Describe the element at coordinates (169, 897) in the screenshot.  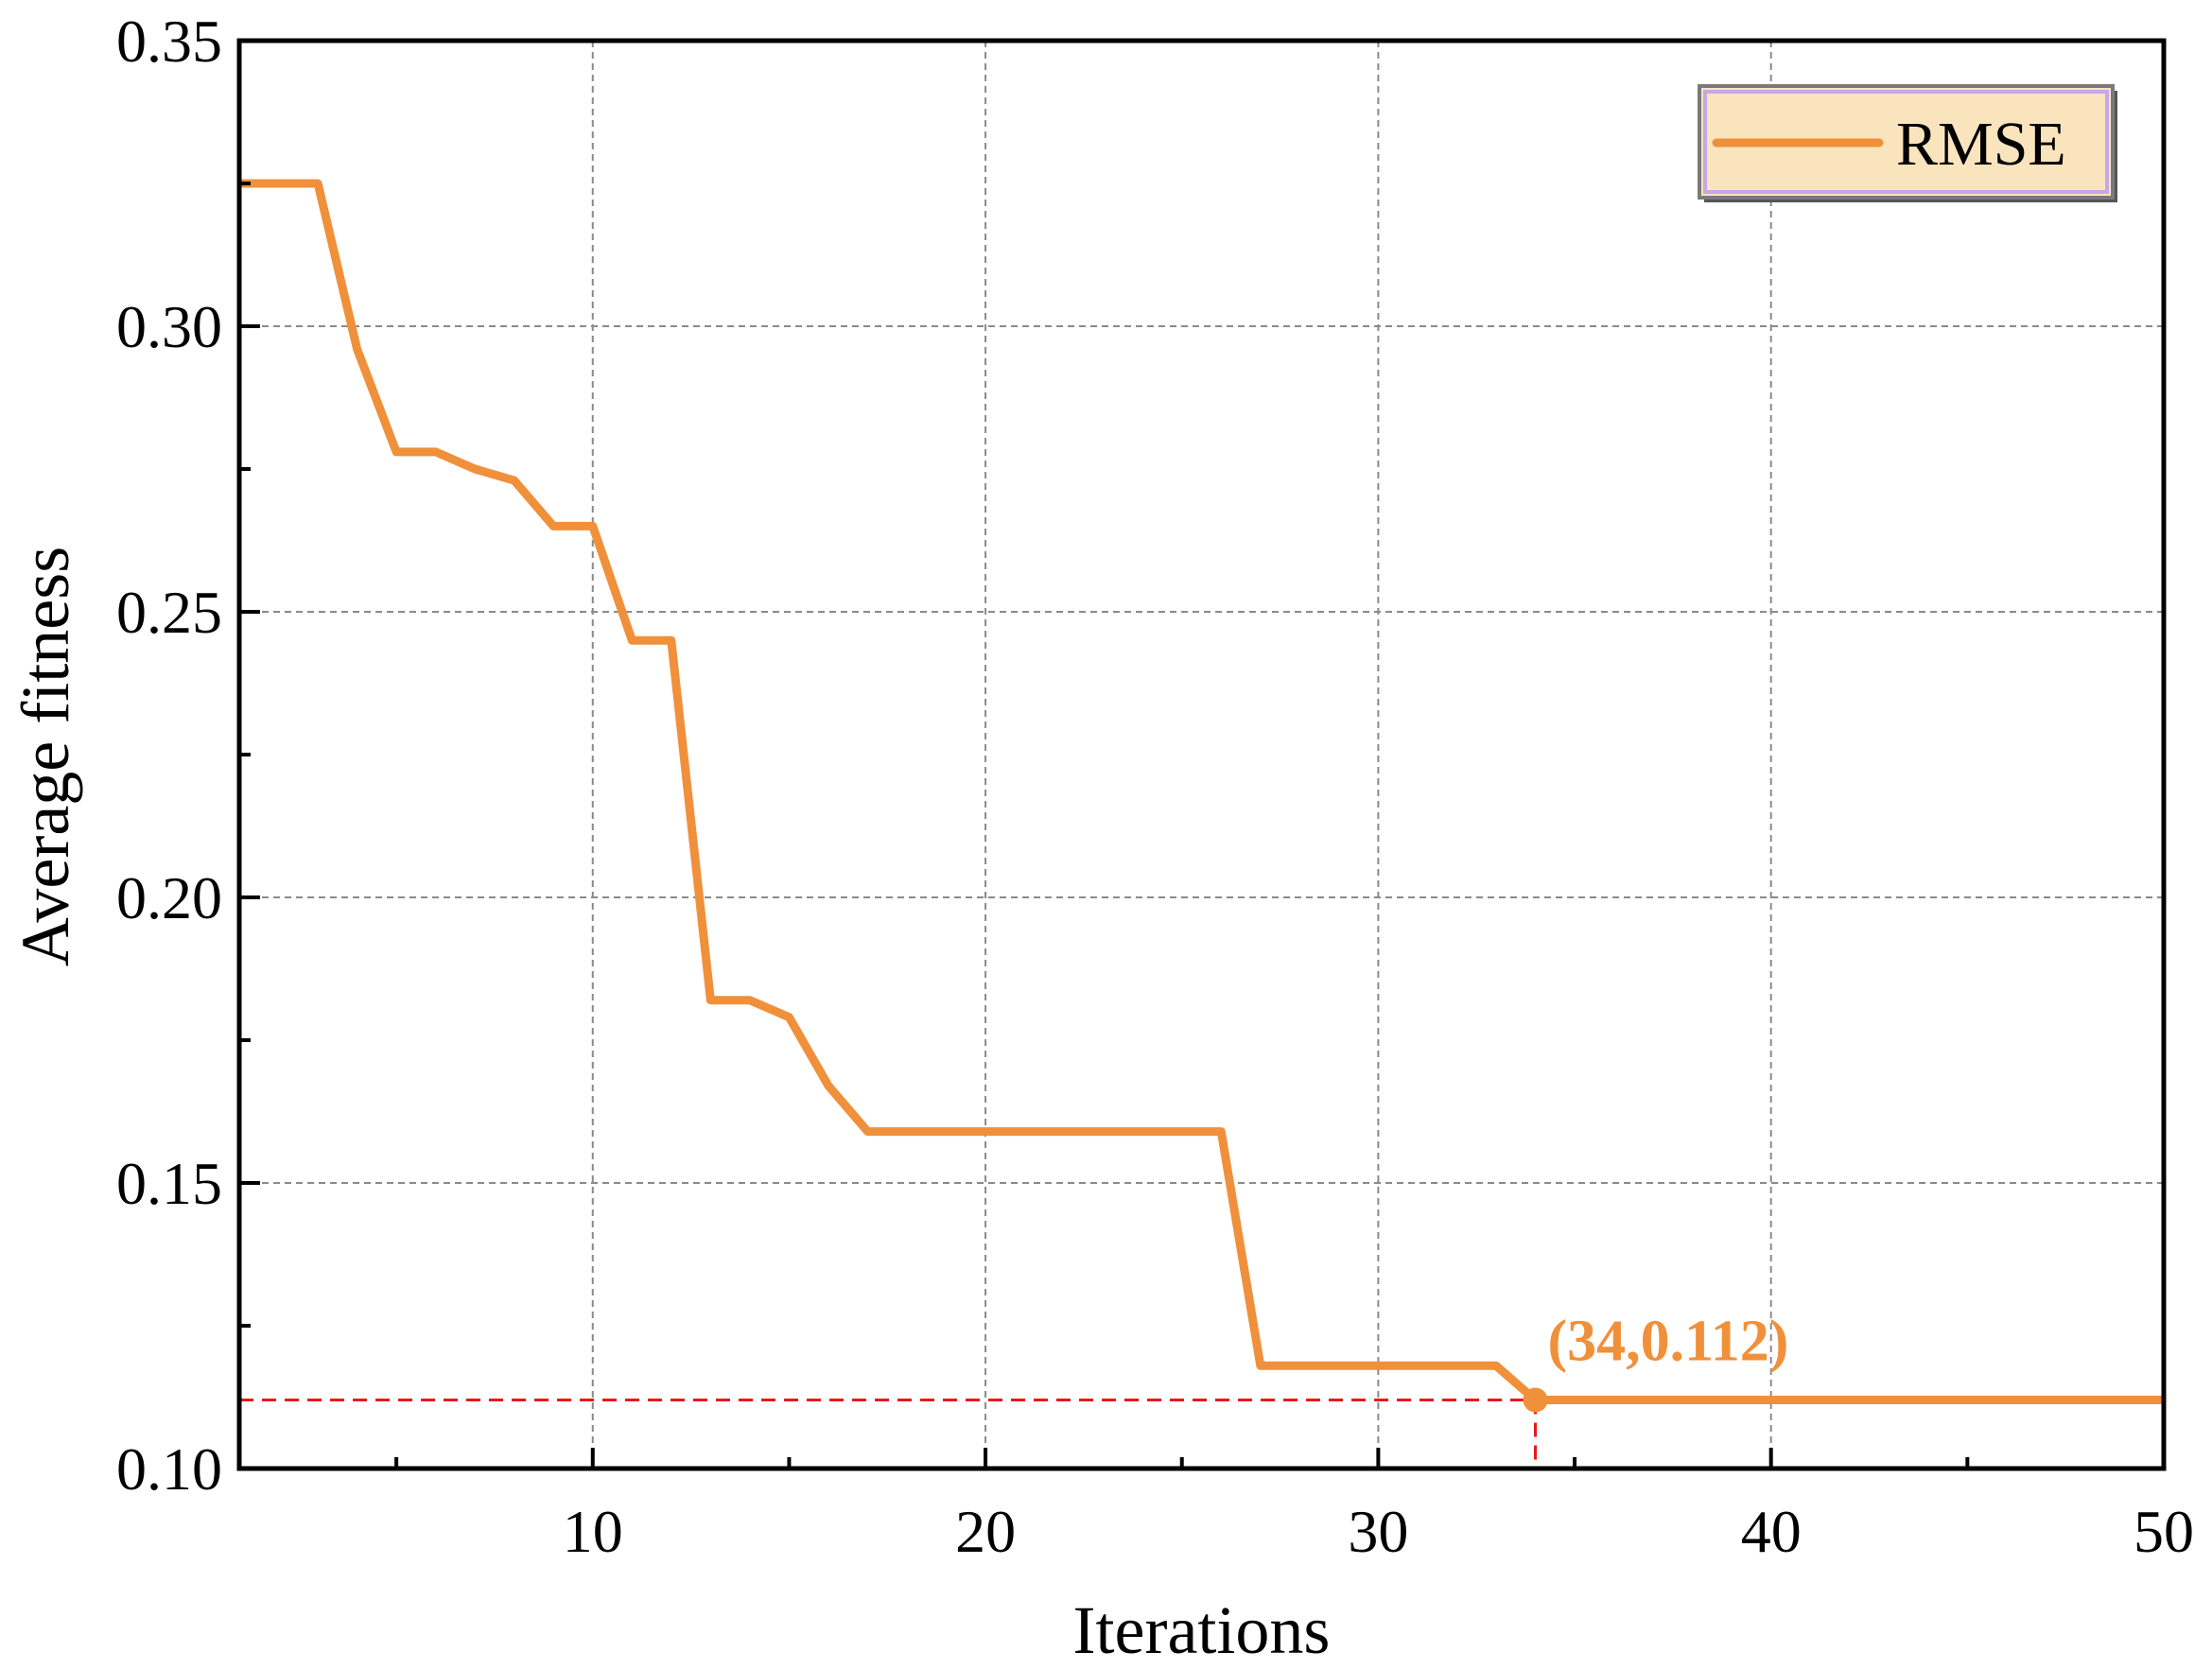
I see `y-tick-label-0.20: 0.20` at that location.